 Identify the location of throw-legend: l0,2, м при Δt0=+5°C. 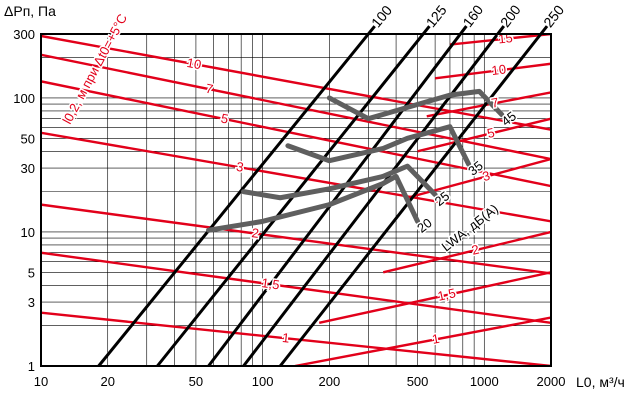
(94, 68).